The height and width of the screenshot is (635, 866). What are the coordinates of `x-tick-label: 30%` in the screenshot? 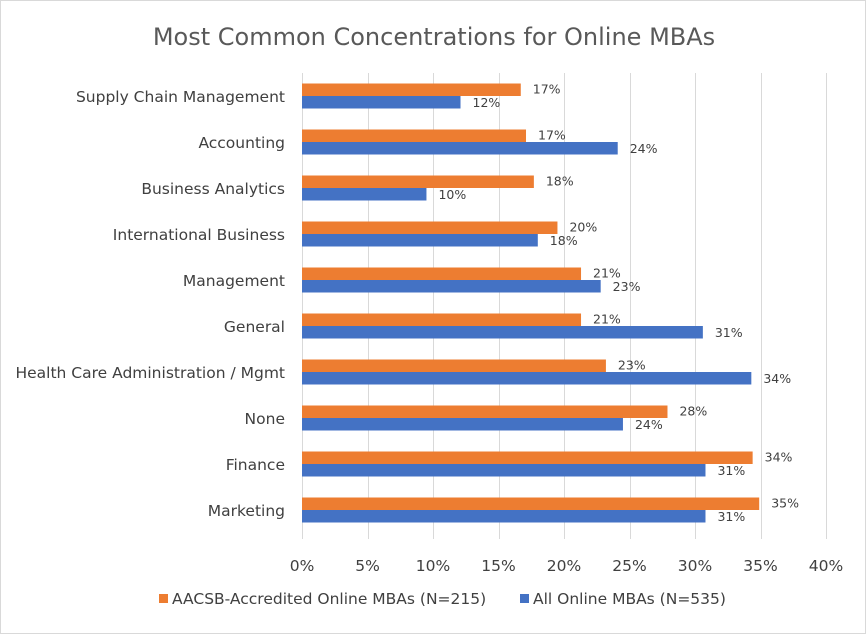 It's located at (695, 566).